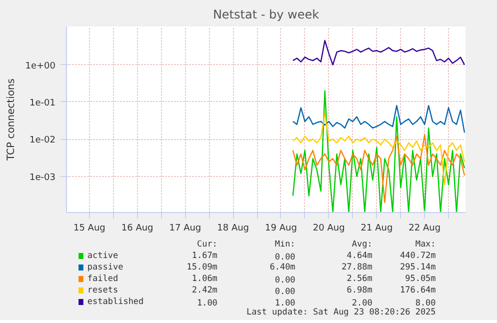 This screenshot has width=497, height=323. I want to click on text: 95.05m, so click(420, 279).